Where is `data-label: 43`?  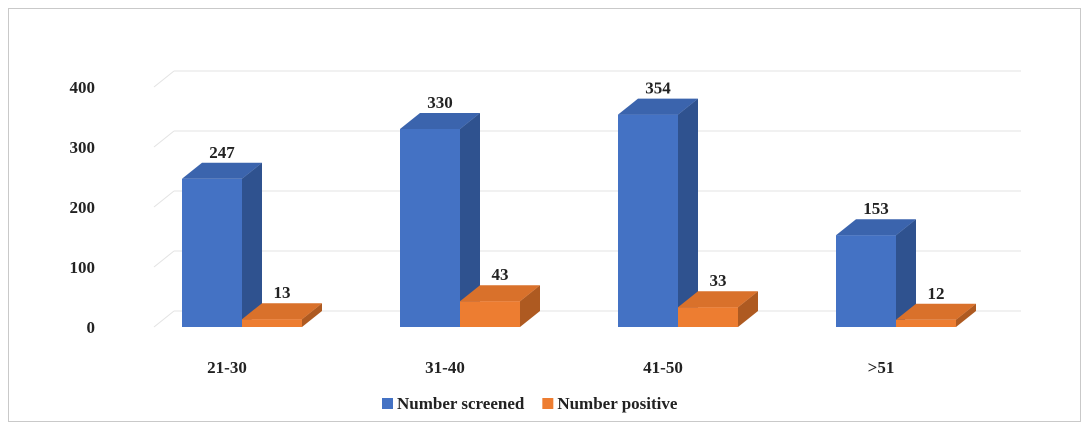 data-label: 43 is located at coordinates (500, 274).